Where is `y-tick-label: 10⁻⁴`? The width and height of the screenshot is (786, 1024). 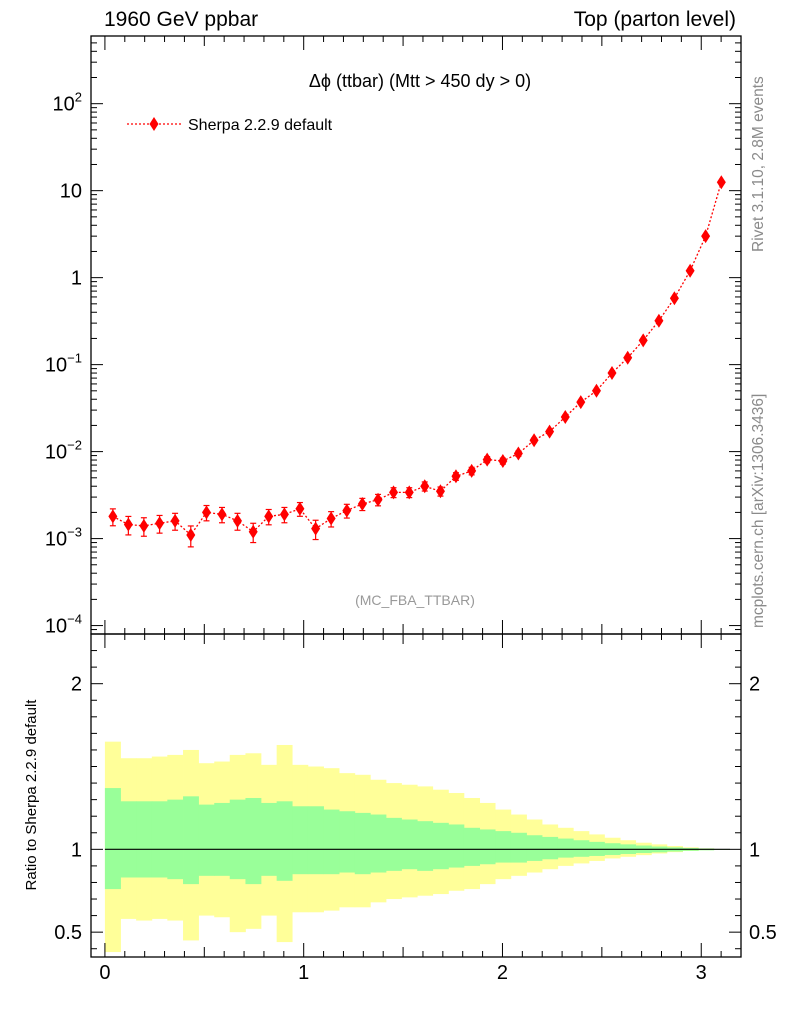 y-tick-label: 10⁻⁴ is located at coordinates (63, 625).